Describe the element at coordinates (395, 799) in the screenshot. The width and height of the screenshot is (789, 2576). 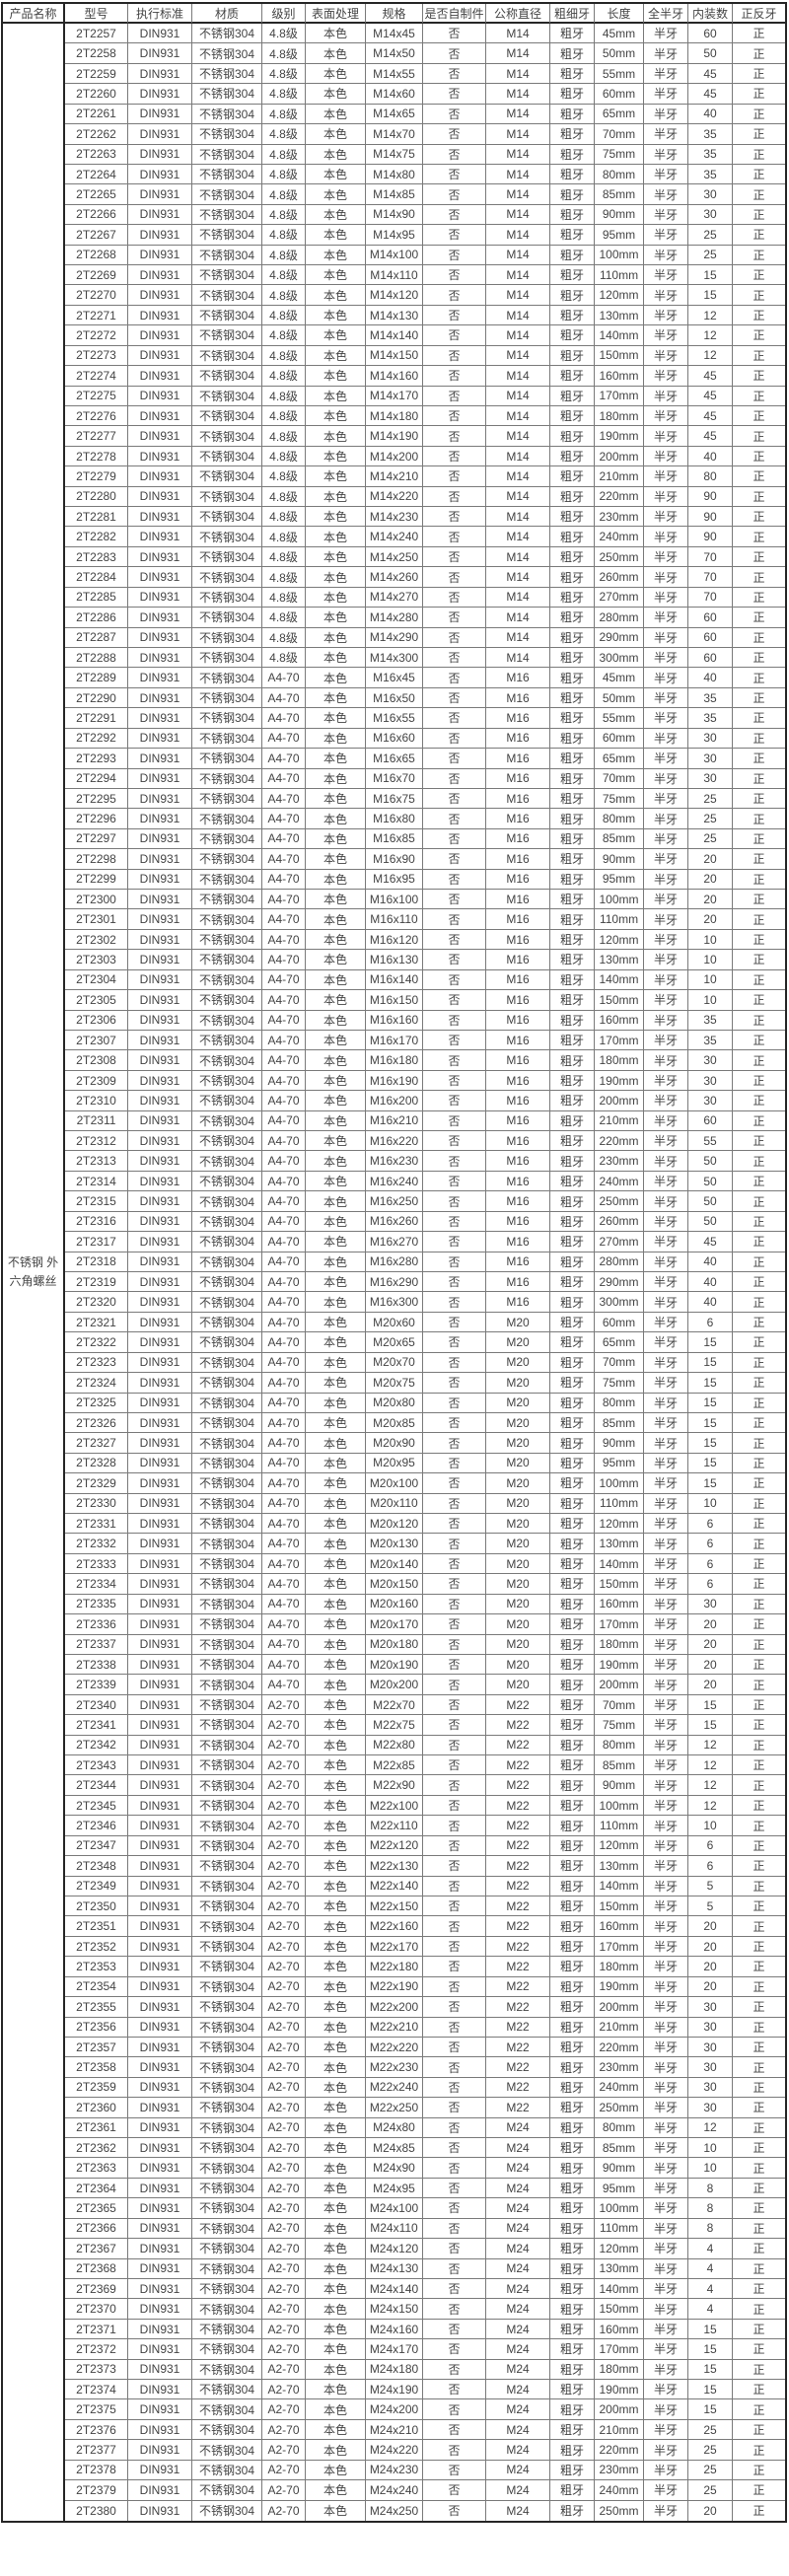
I see `cell-spec: M16x75` at that location.